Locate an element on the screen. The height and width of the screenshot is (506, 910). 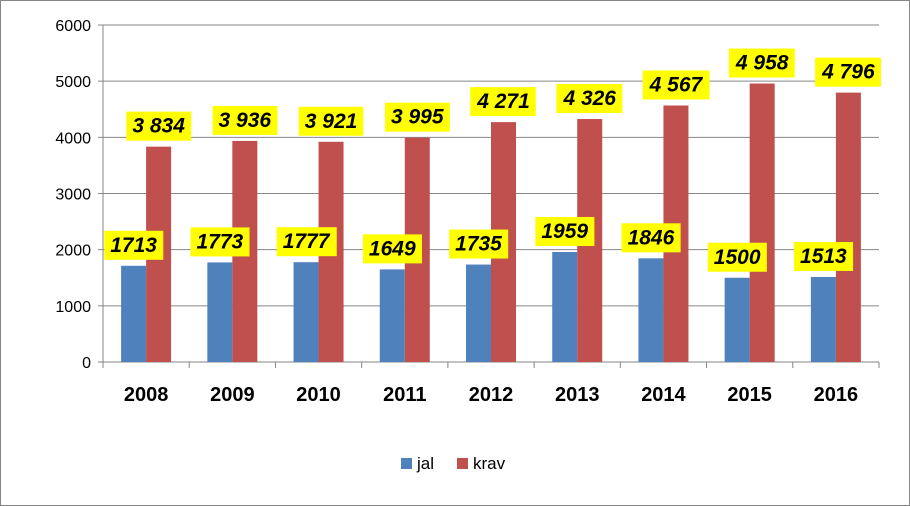
data-label-text: 4 271 is located at coordinates (503, 101).